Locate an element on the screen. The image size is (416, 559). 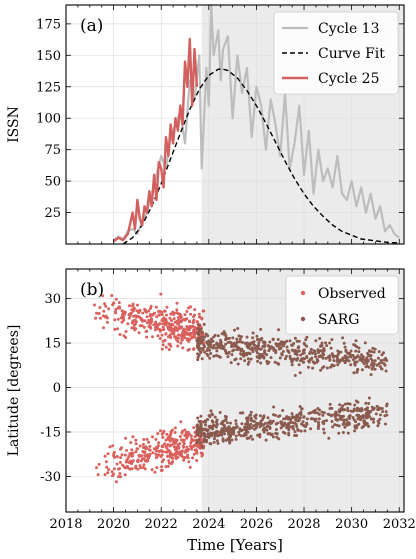
x-tick-label: 2018 is located at coordinates (65, 524).